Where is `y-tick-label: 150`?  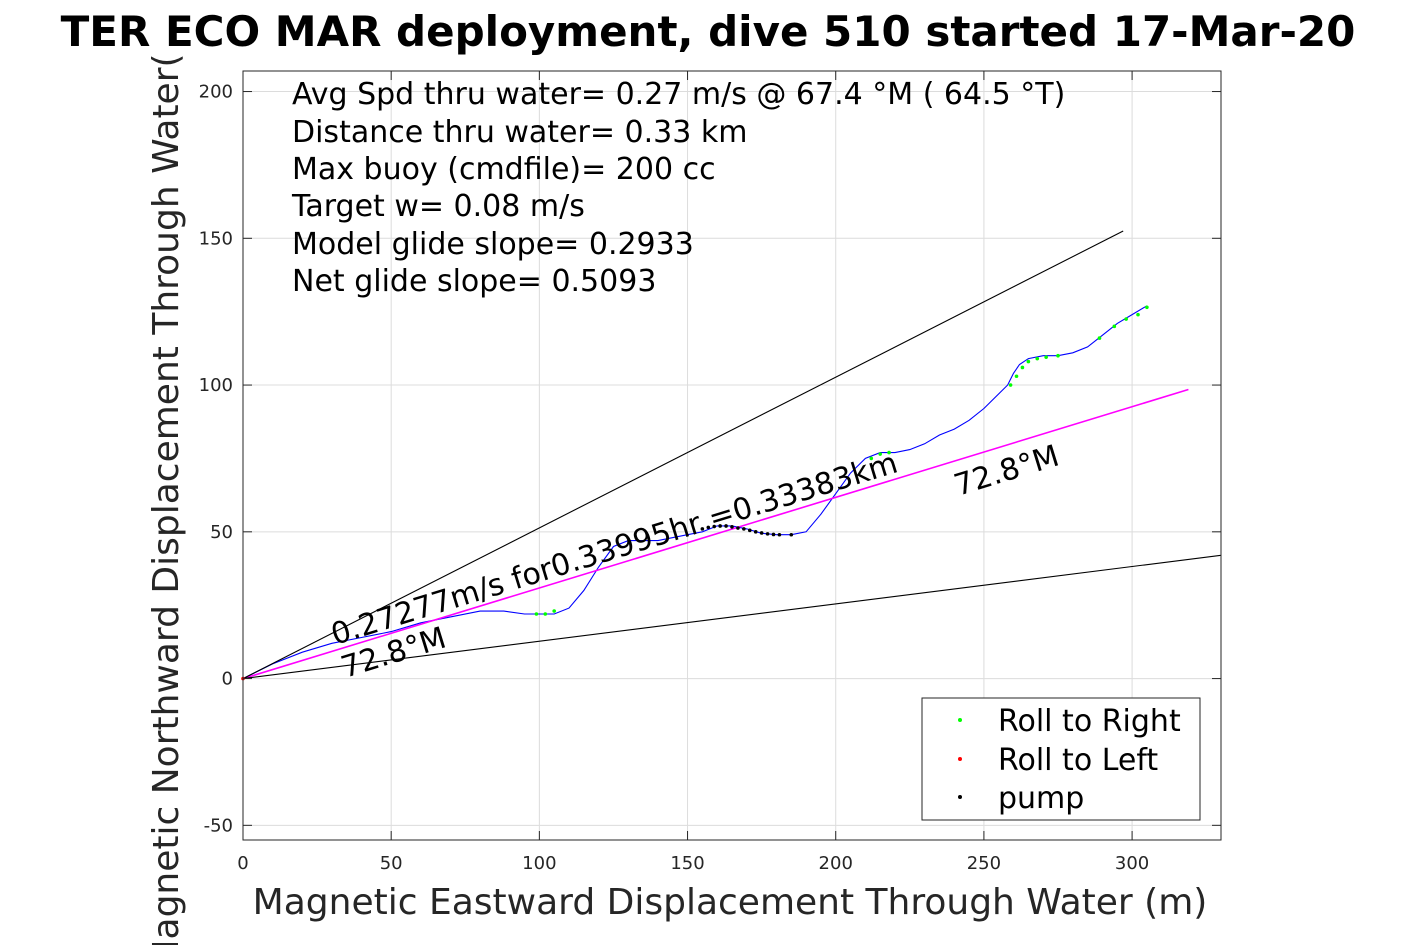 y-tick-label: 150 is located at coordinates (216, 238).